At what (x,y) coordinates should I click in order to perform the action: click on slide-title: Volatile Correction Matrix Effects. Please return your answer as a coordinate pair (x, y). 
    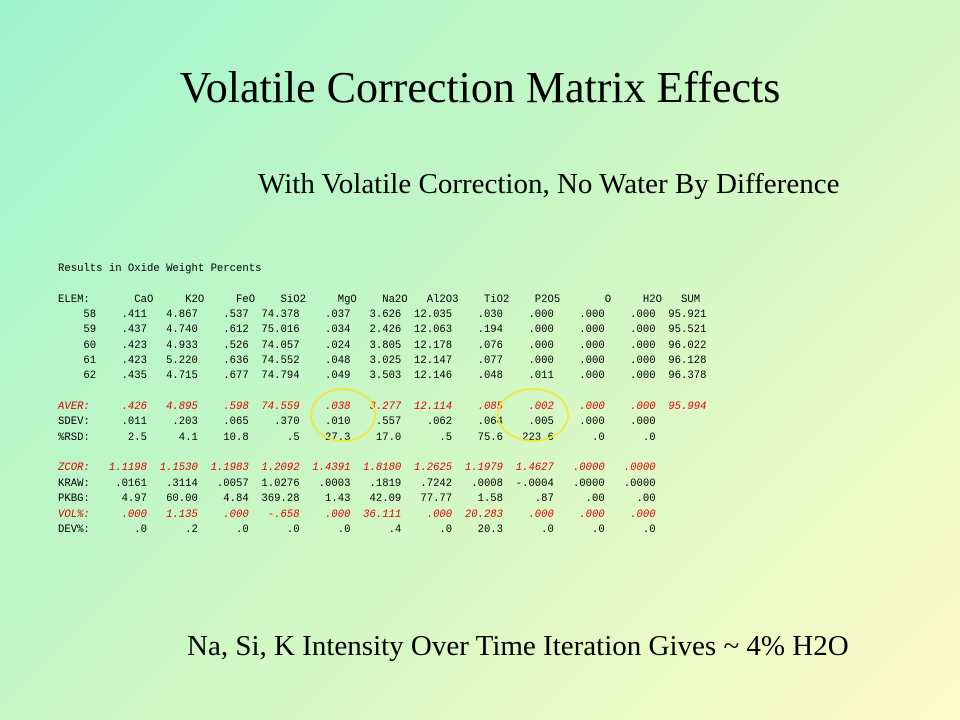
    Looking at the image, I should click on (480, 87).